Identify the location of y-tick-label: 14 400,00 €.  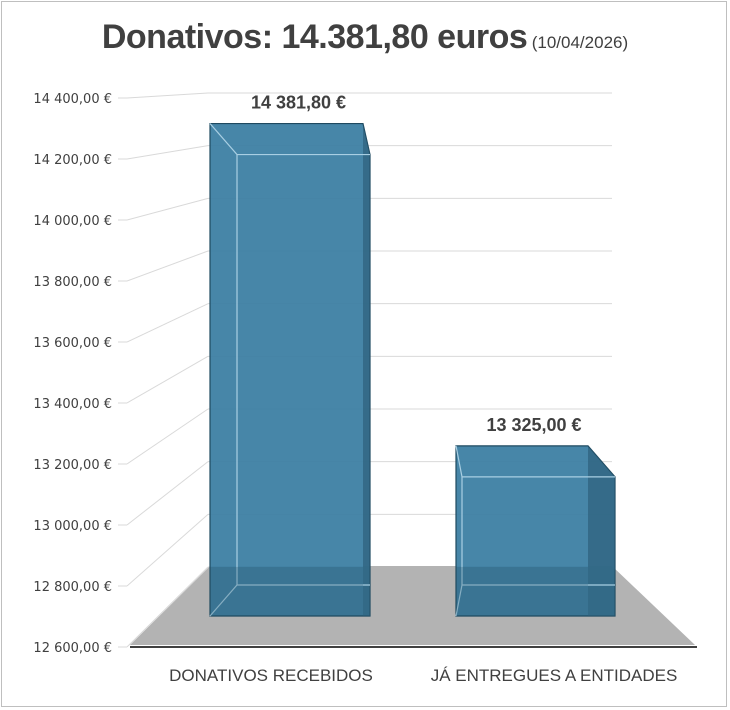
(72, 99).